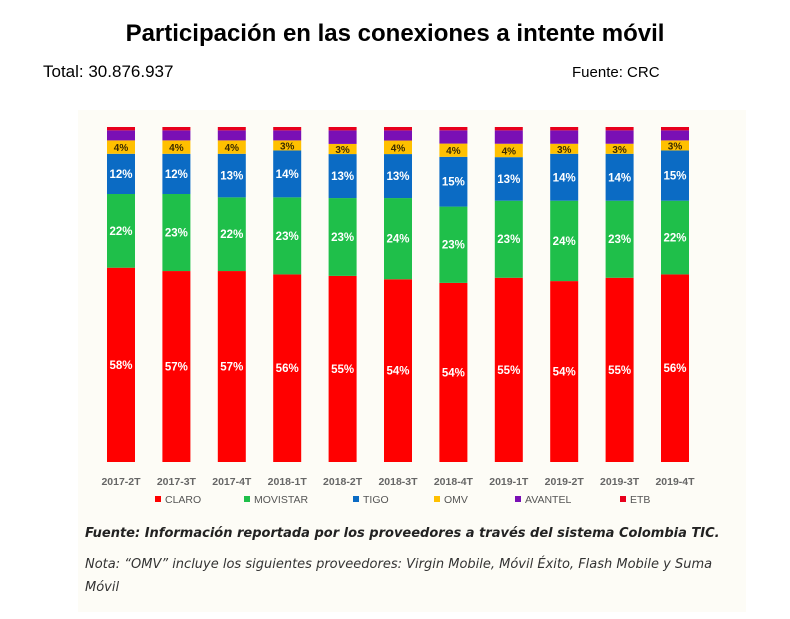 The height and width of the screenshot is (619, 790). I want to click on data-label: 58%, so click(120, 366).